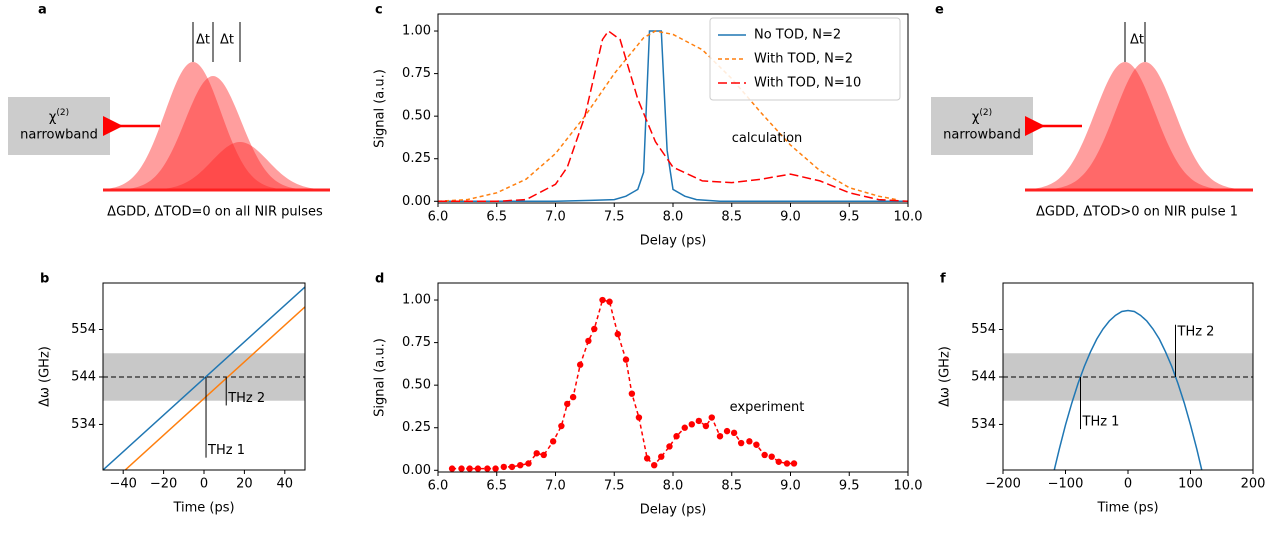 This screenshot has width=1283, height=536. Describe the element at coordinates (1253, 484) in the screenshot. I see `x-tick-label: 200` at that location.